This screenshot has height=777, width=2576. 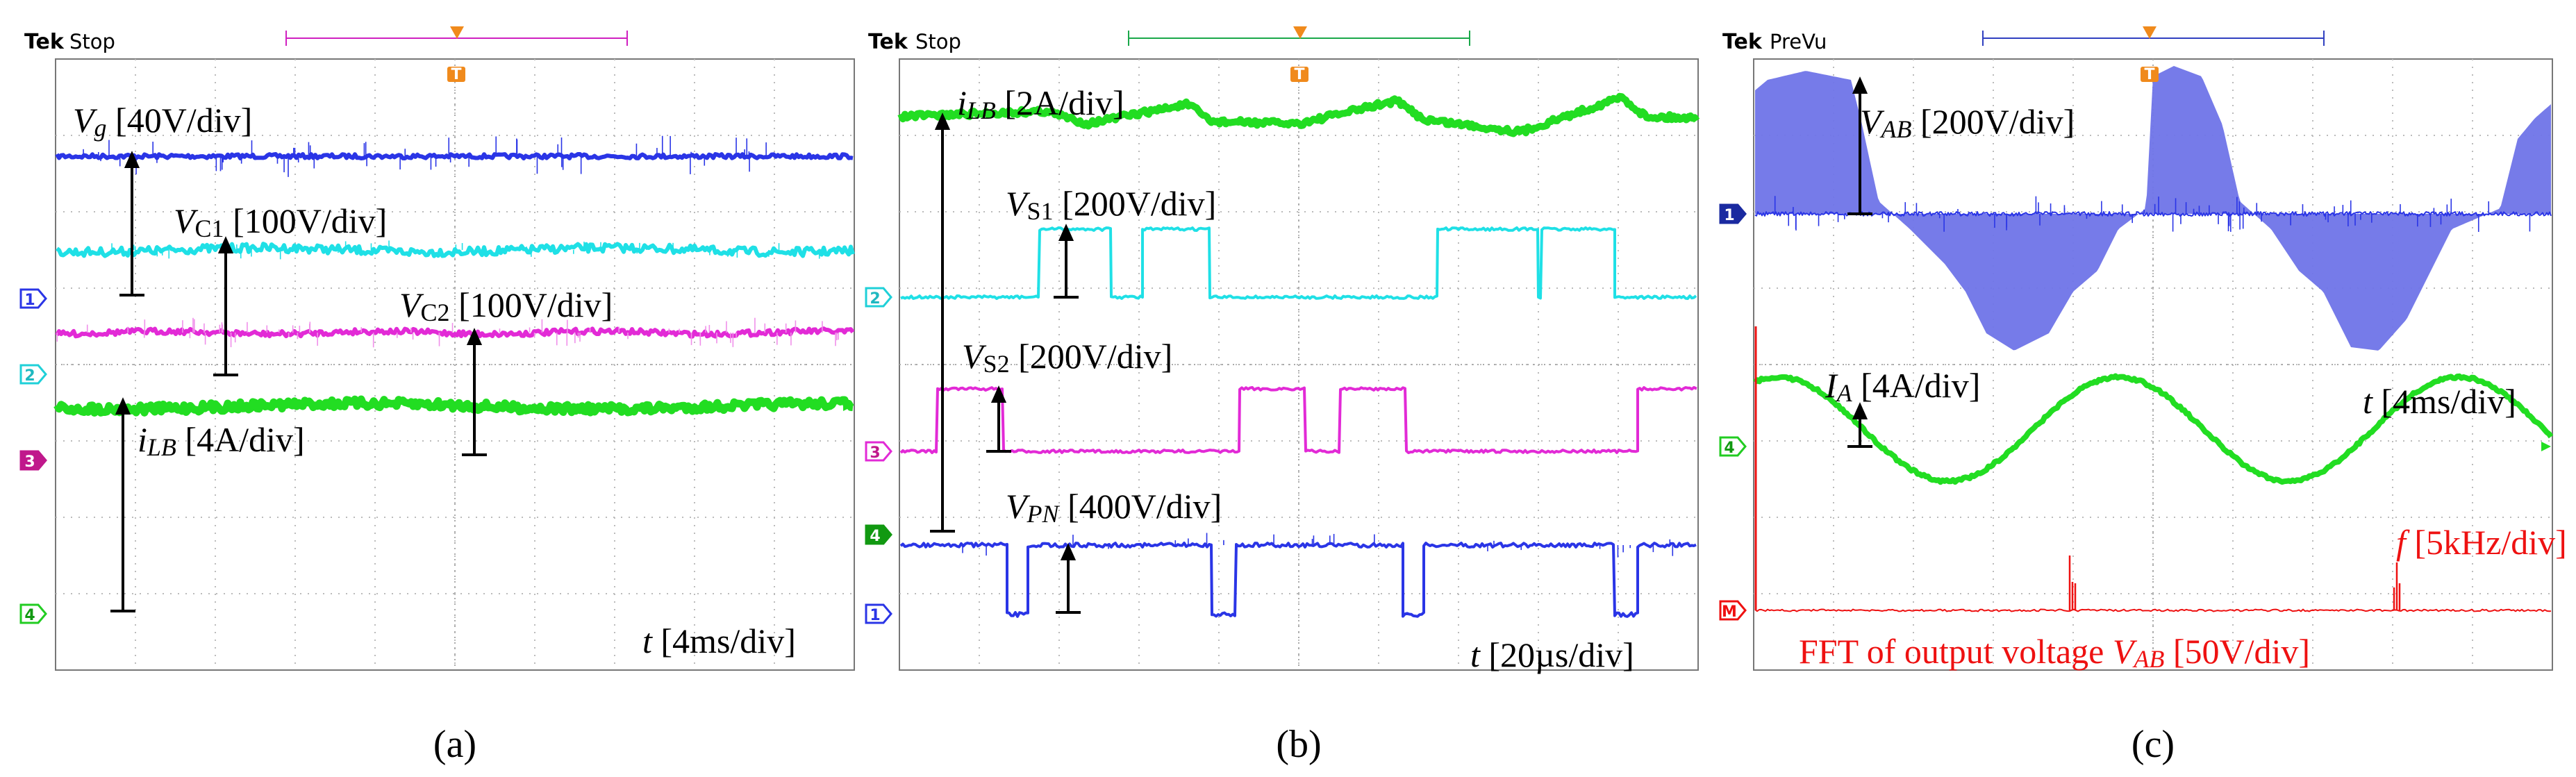 I want to click on panel-a-label-ilb: iLB [4A/div], so click(x=221, y=441).